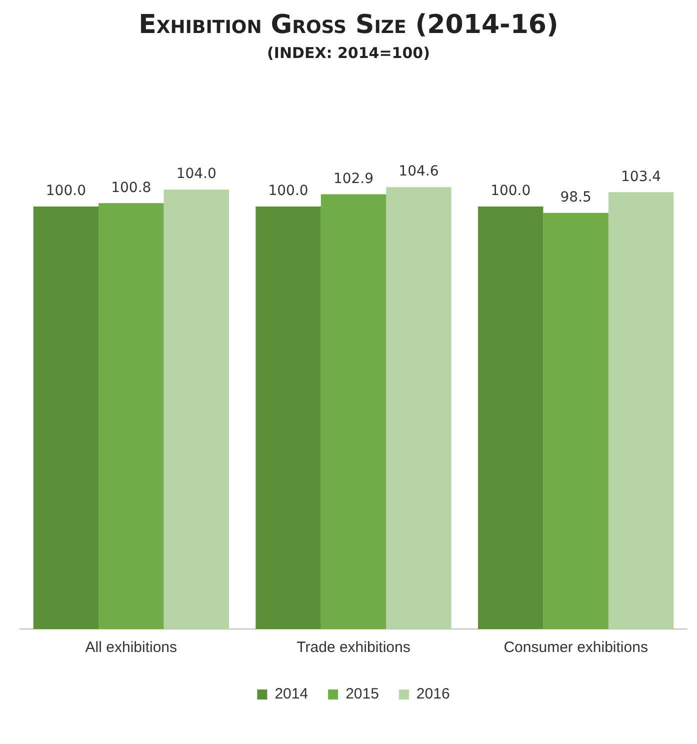 This screenshot has width=697, height=744. What do you see at coordinates (576, 647) in the screenshot?
I see `x-tick-label: Consumer exhibitions` at bounding box center [576, 647].